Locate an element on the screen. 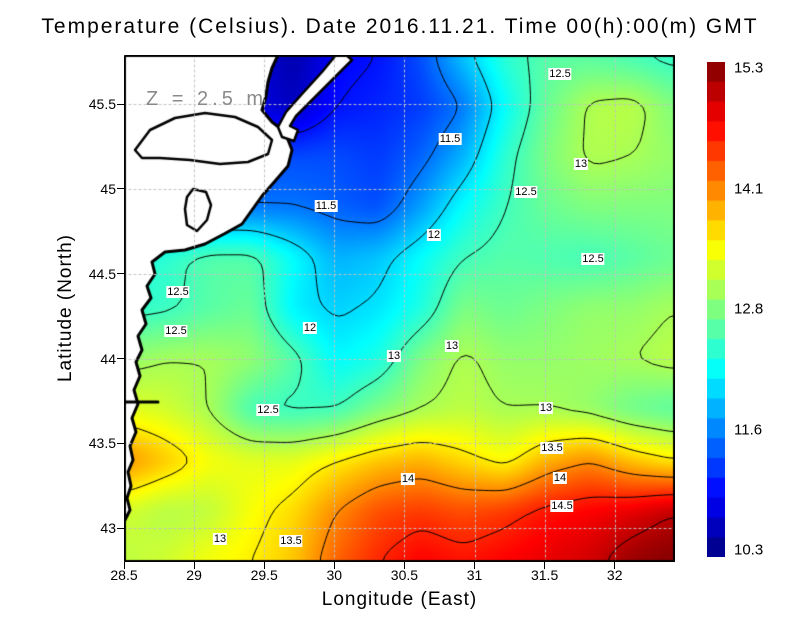 Image resolution: width=800 pixels, height=618 pixels. x-tick-label: 29.5 is located at coordinates (264, 575).